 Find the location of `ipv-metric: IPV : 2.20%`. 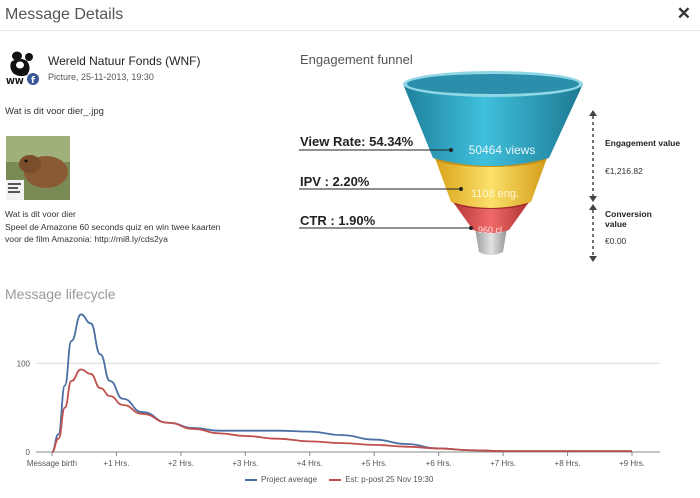

ipv-metric: IPV : 2.20% is located at coordinates (335, 181).